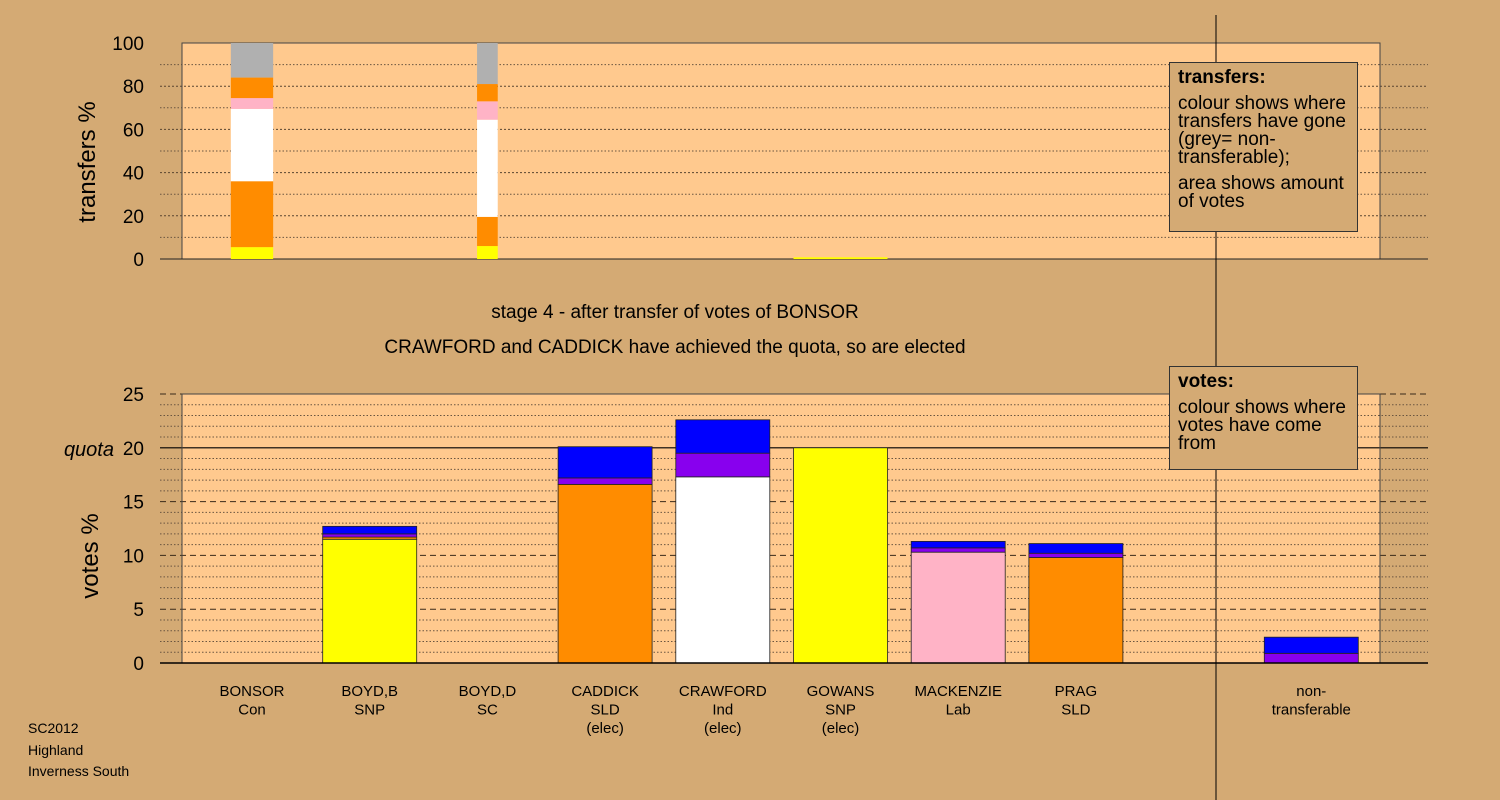 This screenshot has width=1500, height=800. Describe the element at coordinates (252, 710) in the screenshot. I see `x-label-bonsor-con-party: Con` at that location.